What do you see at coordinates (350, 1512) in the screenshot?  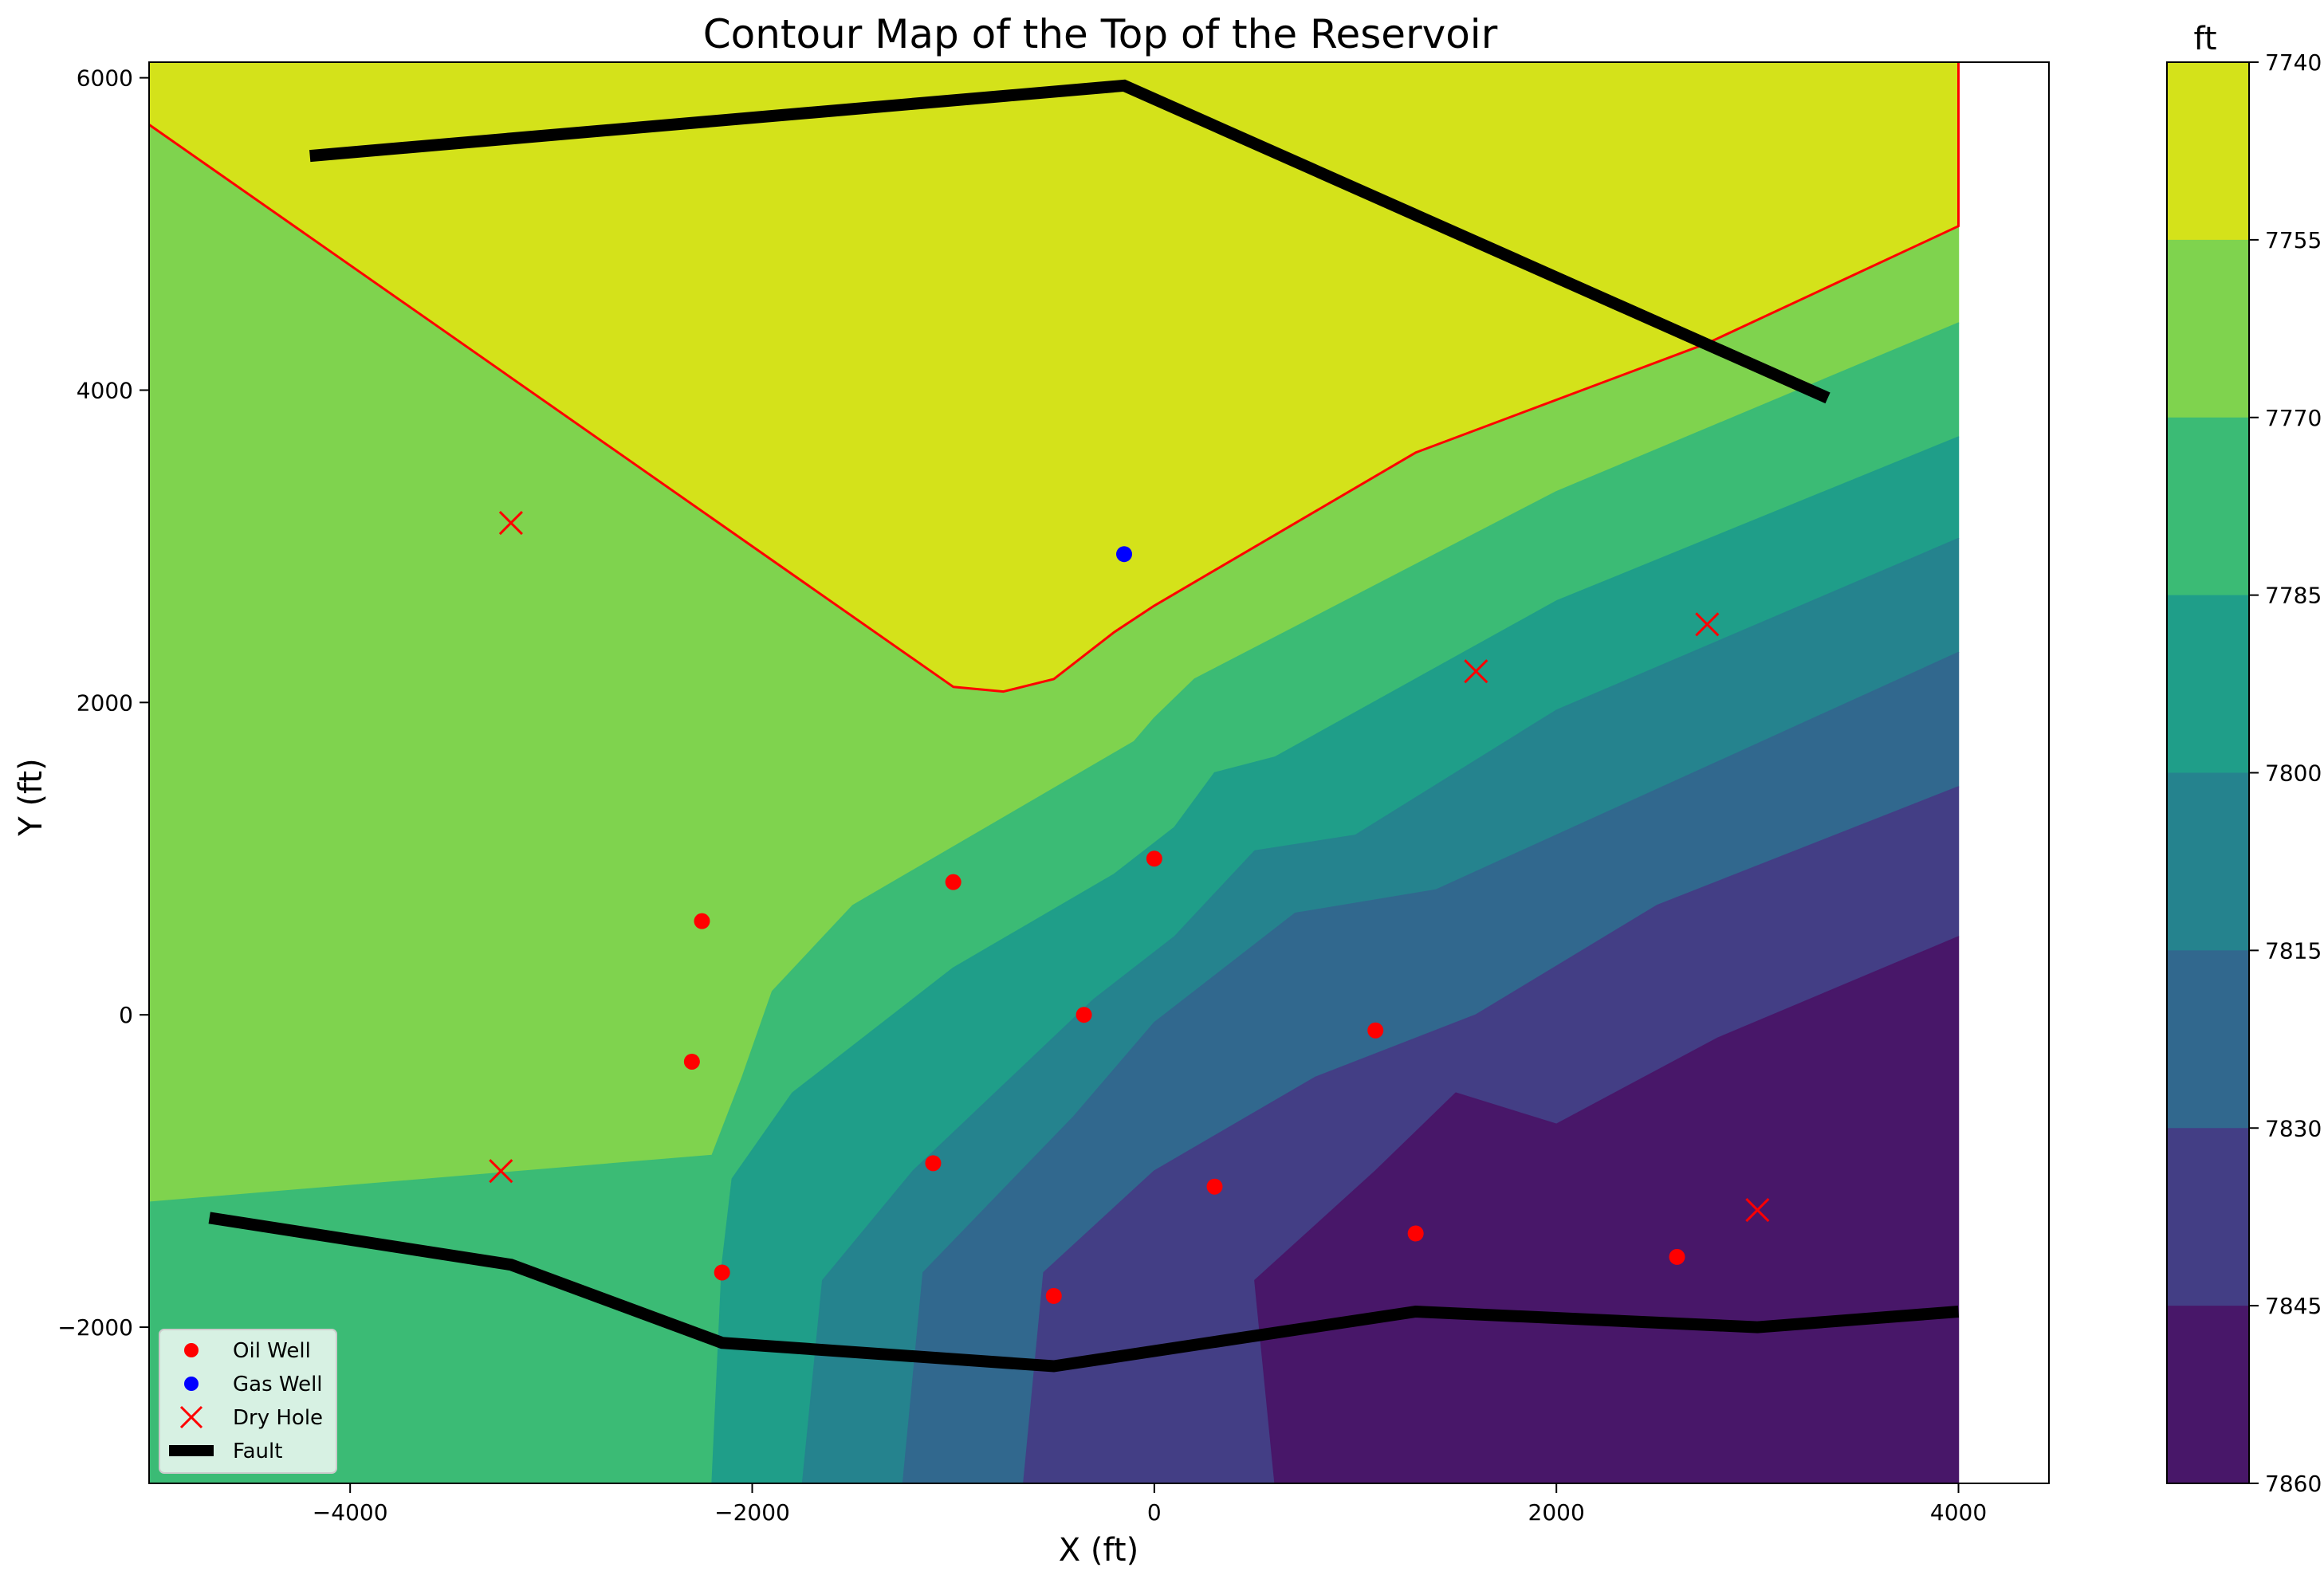 I see `x-tick-label: −4000` at bounding box center [350, 1512].